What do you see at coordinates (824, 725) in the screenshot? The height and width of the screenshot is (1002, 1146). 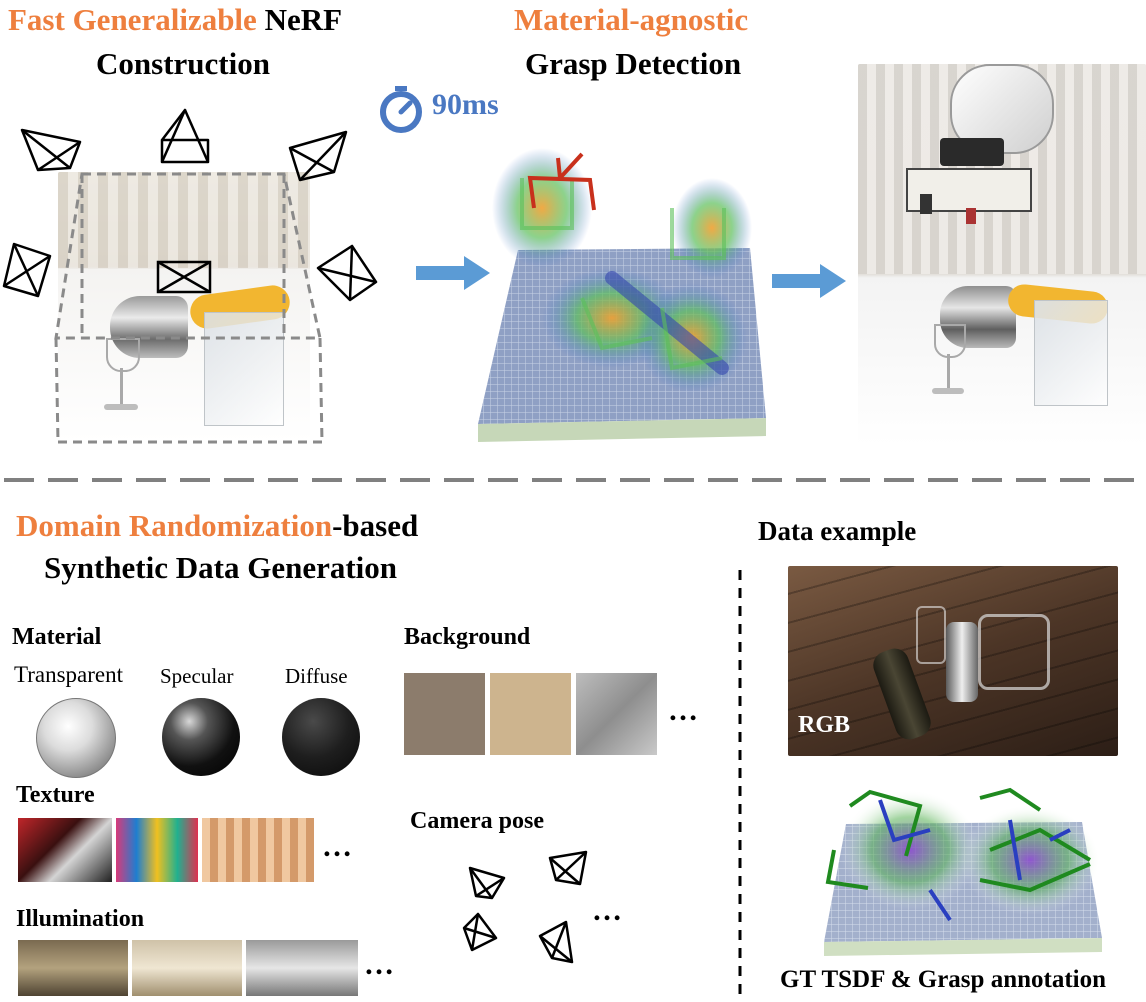 I see `rgb-label: RGB` at bounding box center [824, 725].